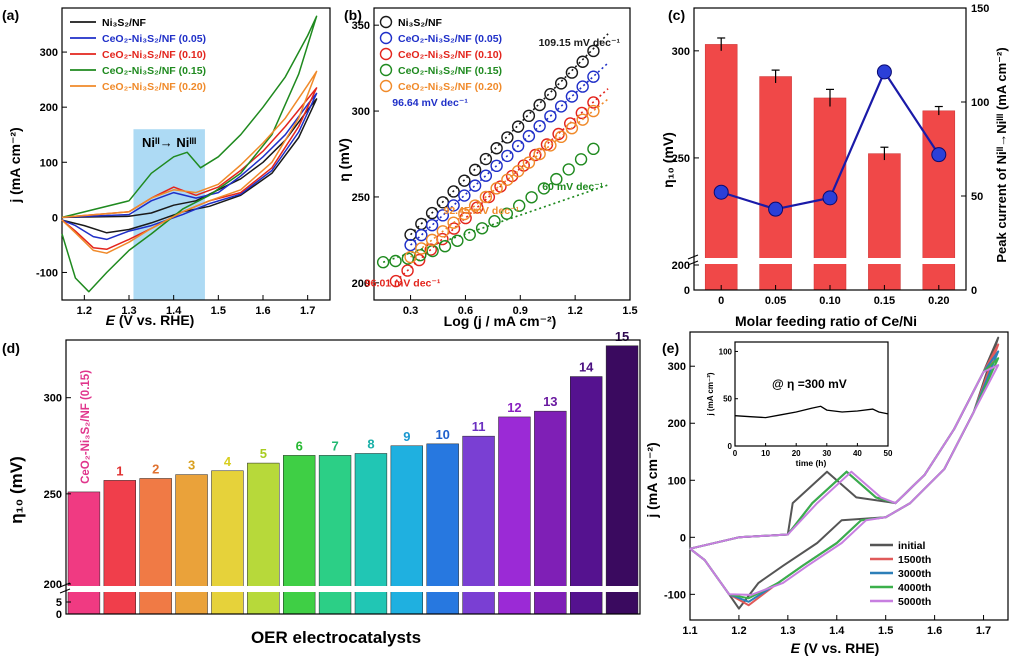 This screenshot has width=1017, height=661. What do you see at coordinates (119, 470) in the screenshot?
I see `catalyst-number: 1` at bounding box center [119, 470].